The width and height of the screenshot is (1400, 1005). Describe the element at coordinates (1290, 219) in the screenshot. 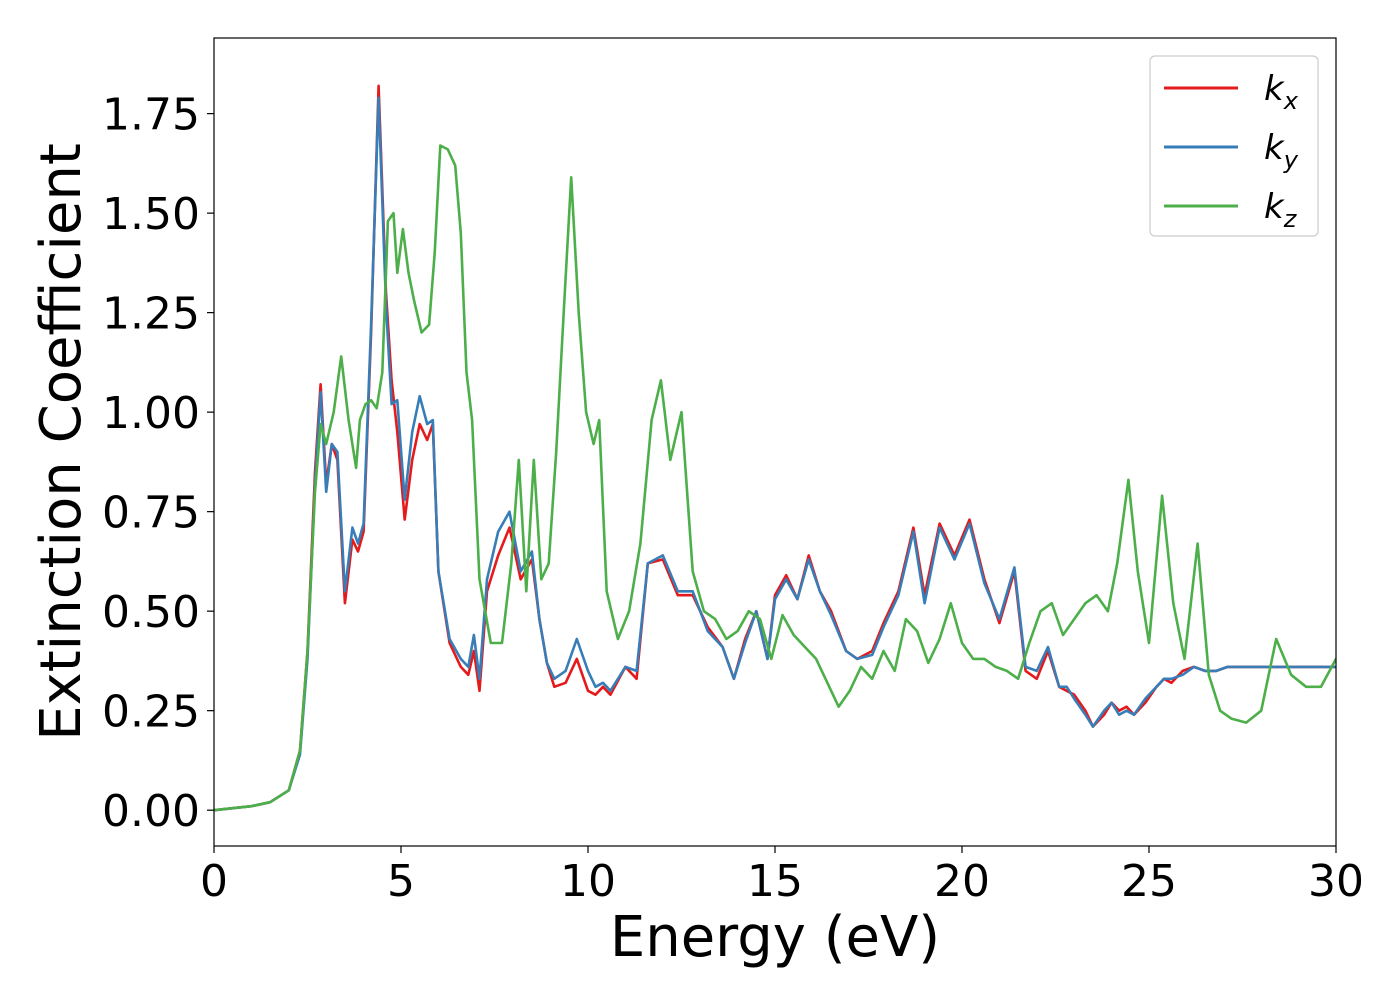

I see `legend-label-subscript: z` at that location.